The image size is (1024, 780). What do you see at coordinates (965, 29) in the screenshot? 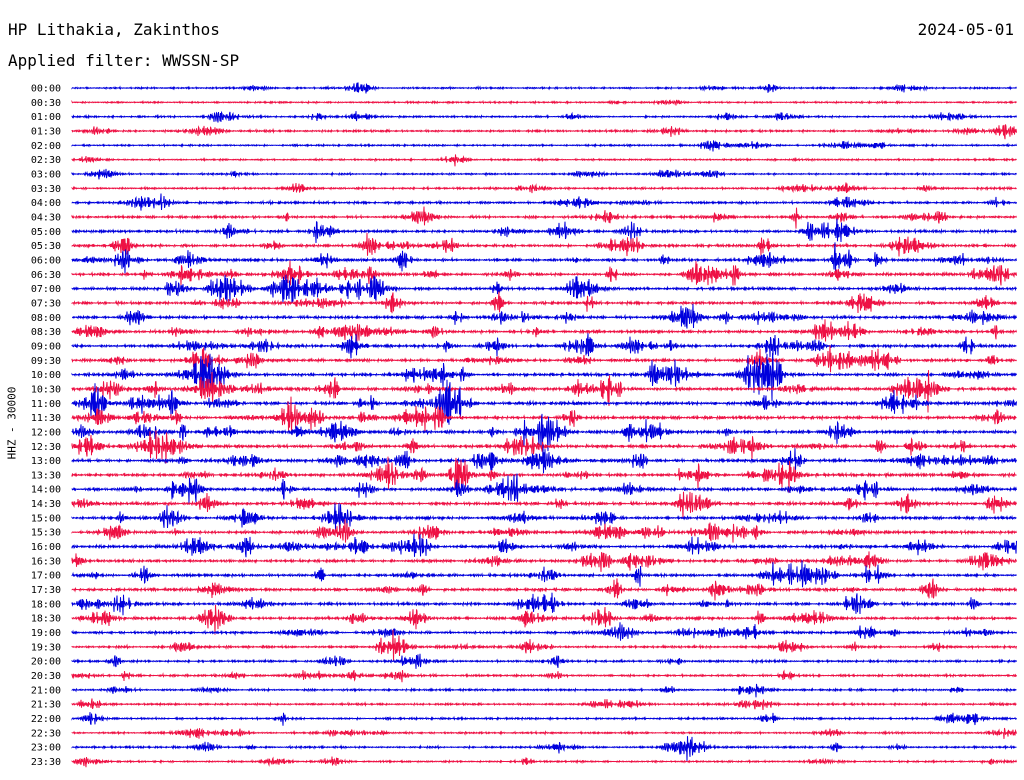
I see `date-label: 2024-05-01` at bounding box center [965, 29].